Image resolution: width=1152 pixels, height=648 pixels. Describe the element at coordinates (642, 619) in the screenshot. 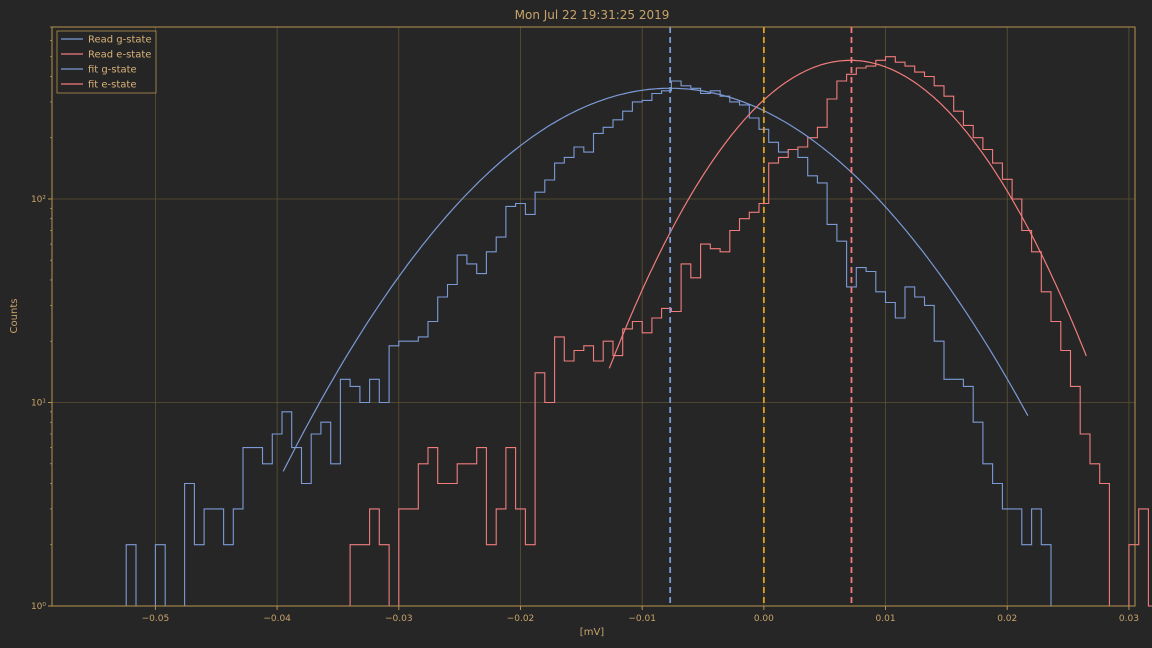

I see `x-tick-label: −0.01` at that location.